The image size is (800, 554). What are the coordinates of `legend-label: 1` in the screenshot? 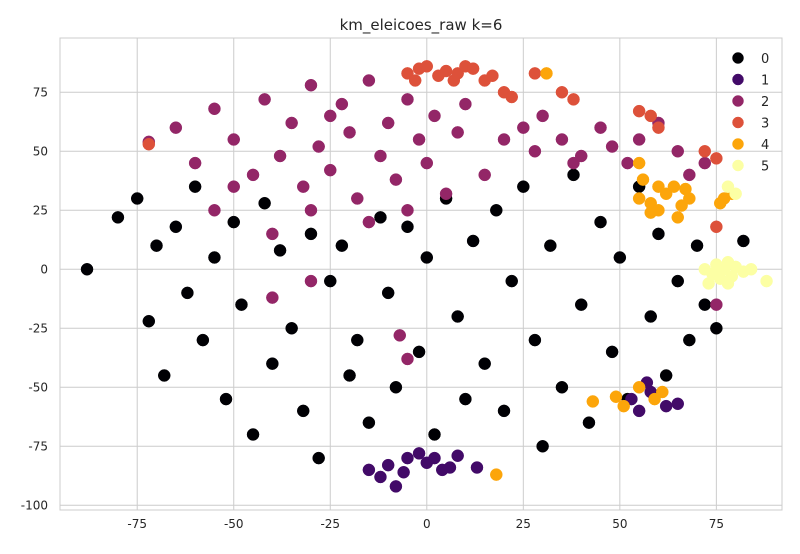 It's located at (765, 81).